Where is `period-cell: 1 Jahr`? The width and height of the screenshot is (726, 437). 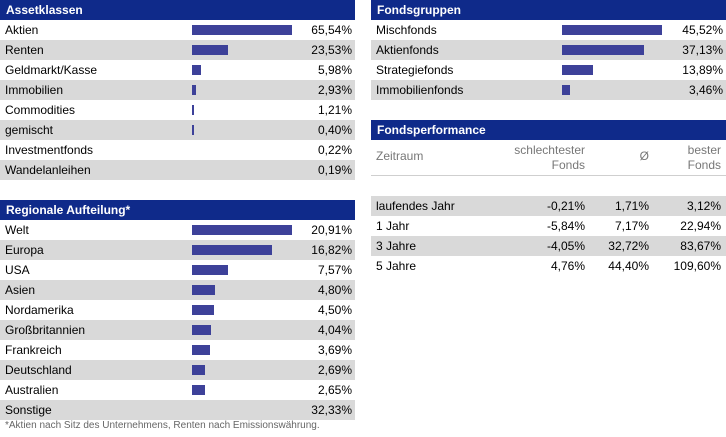
period-cell: 1 Jahr is located at coordinates (393, 226).